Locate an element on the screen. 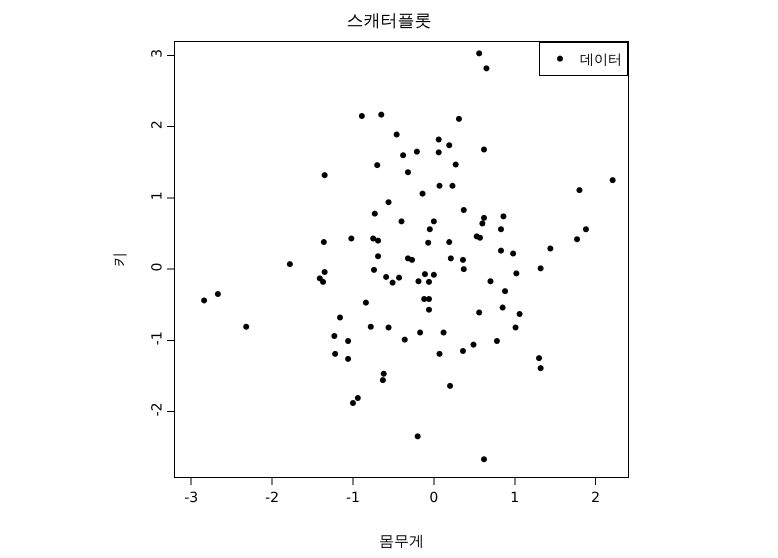  x-tick-label: 1 is located at coordinates (515, 498).